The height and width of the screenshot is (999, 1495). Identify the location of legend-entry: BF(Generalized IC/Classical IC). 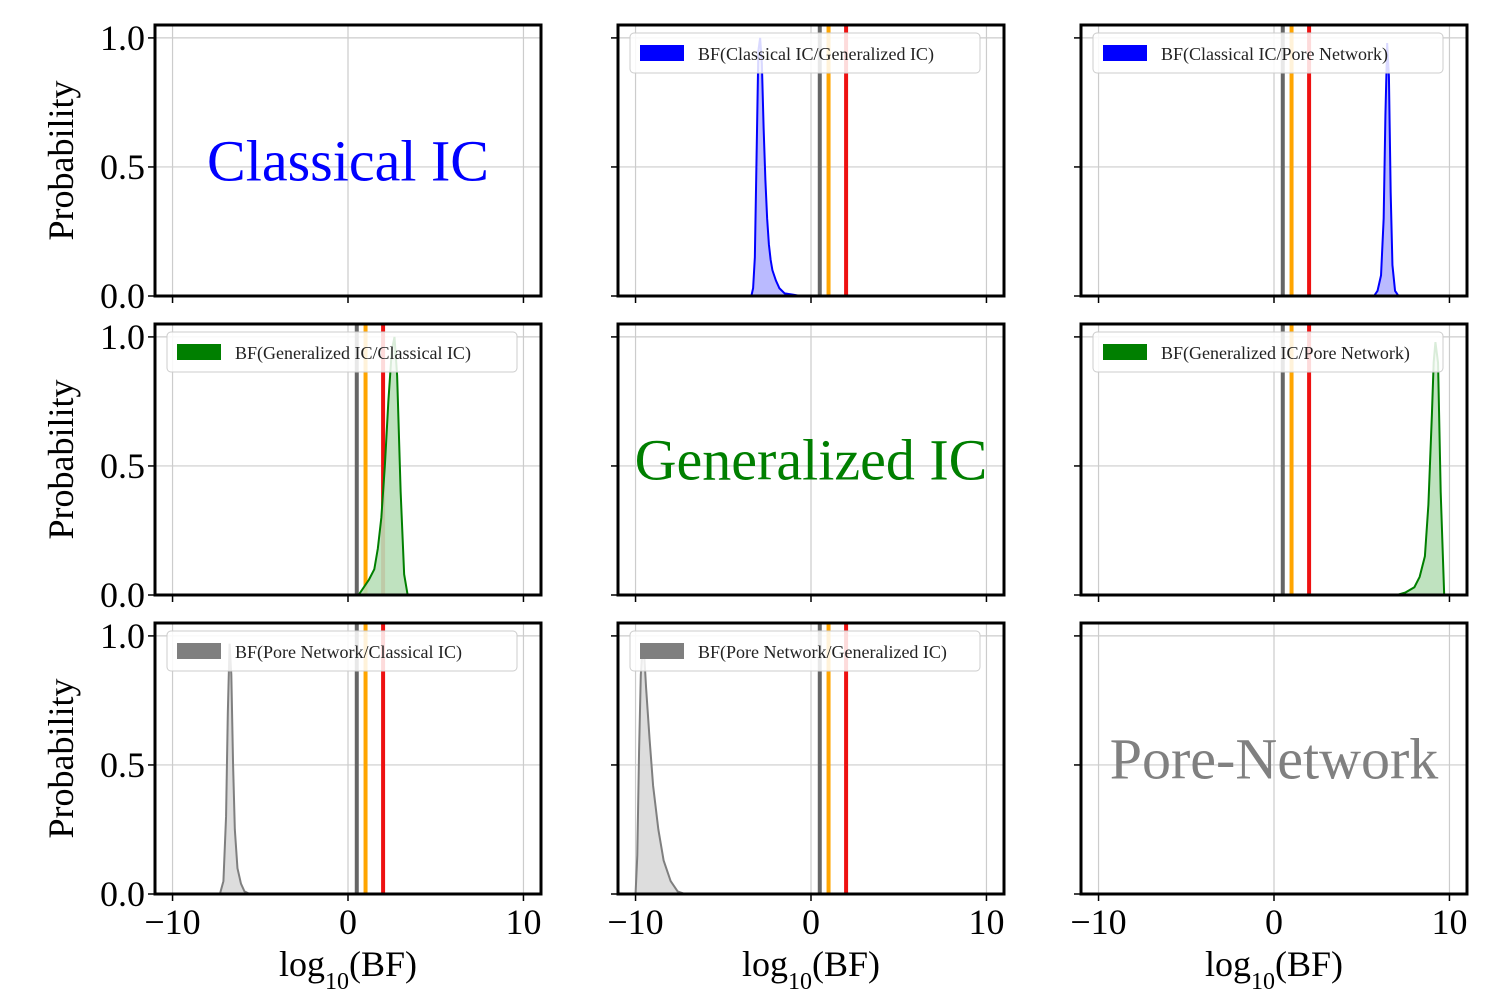
(353, 353).